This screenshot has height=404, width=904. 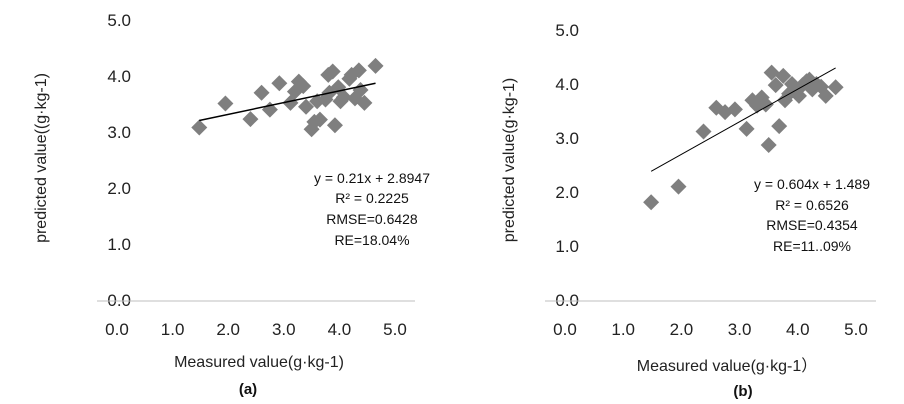 What do you see at coordinates (812, 246) in the screenshot?
I see `regression-annotation: RE=11..09%` at bounding box center [812, 246].